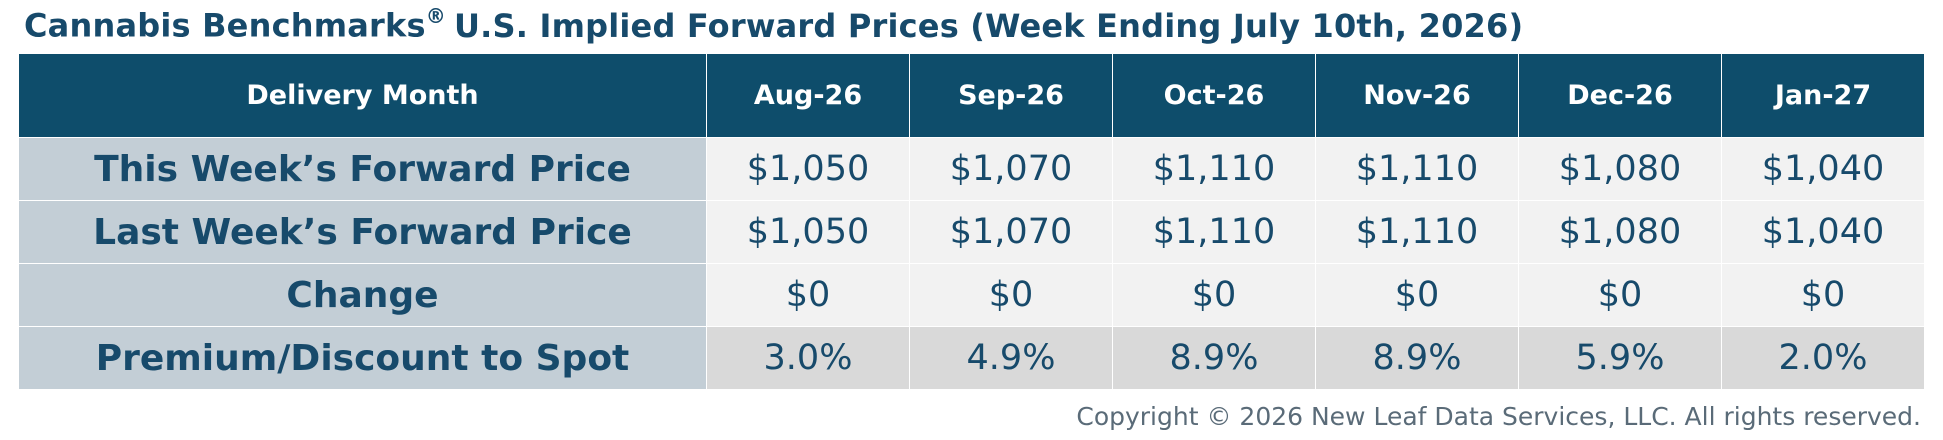 This screenshot has width=1943, height=440. What do you see at coordinates (362, 96) in the screenshot?
I see `header-label: Delivery Month` at bounding box center [362, 96].